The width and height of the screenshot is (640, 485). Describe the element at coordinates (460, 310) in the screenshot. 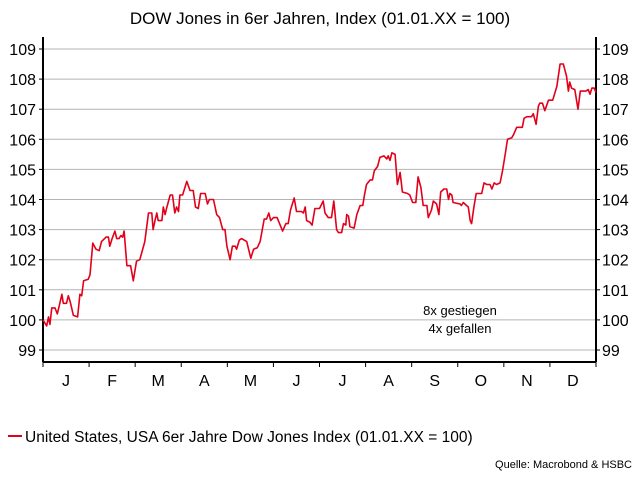

I see `annotation-rises: 8x gestiegen` at that location.